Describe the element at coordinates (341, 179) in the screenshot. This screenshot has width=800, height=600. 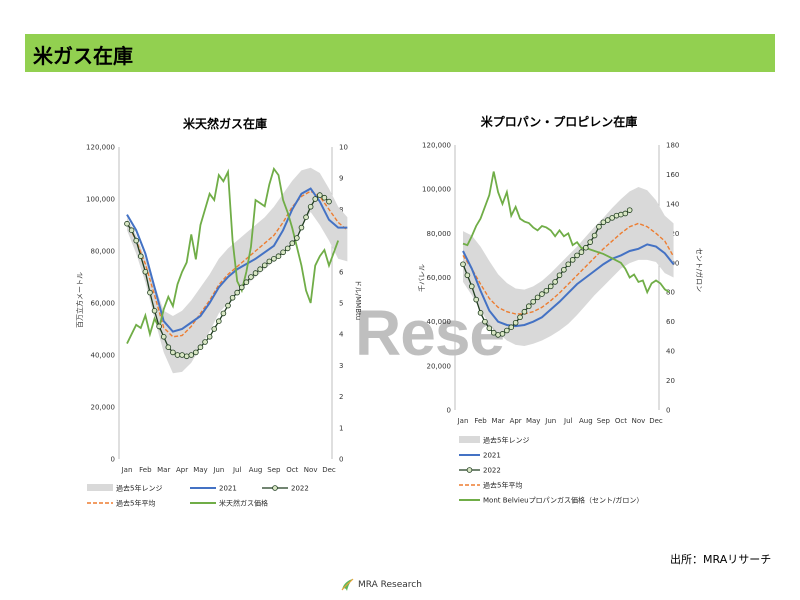
I see `chart1-y2-tick-label: 9` at that location.